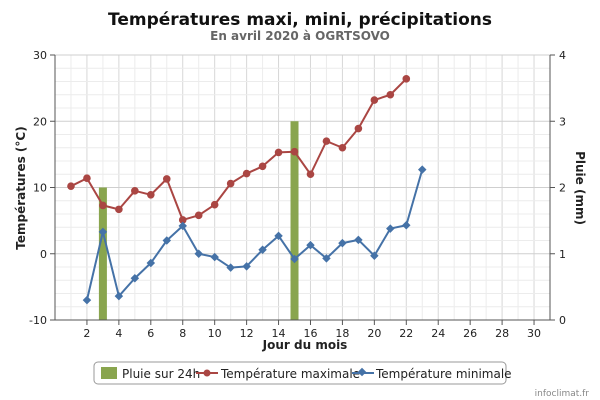 This screenshot has height=400, width=600. Describe the element at coordinates (40, 55) in the screenshot. I see `y-tick-label: 30` at that location.